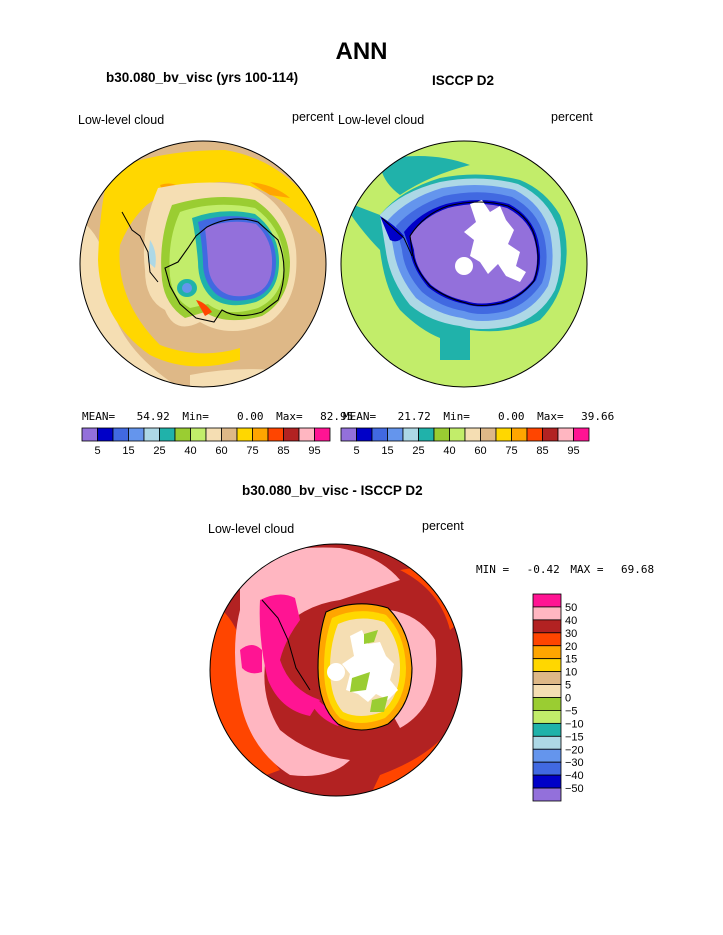 This screenshot has width=723, height=935. I want to click on model-mean-label: MEAN=, so click(99, 416).